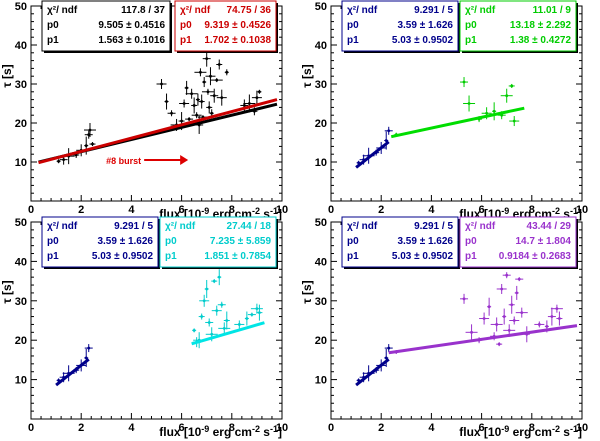 The height and width of the screenshot is (441, 600). What do you see at coordinates (123, 161) in the screenshot?
I see `burst-annotation-label: #8 burst` at bounding box center [123, 161].